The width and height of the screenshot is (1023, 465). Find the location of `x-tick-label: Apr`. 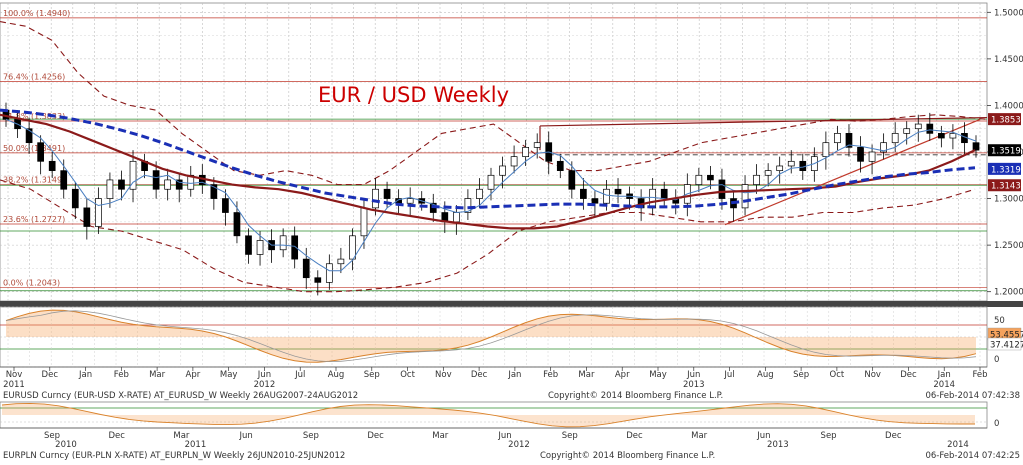

x-tick-label: Apr is located at coordinates (622, 375).